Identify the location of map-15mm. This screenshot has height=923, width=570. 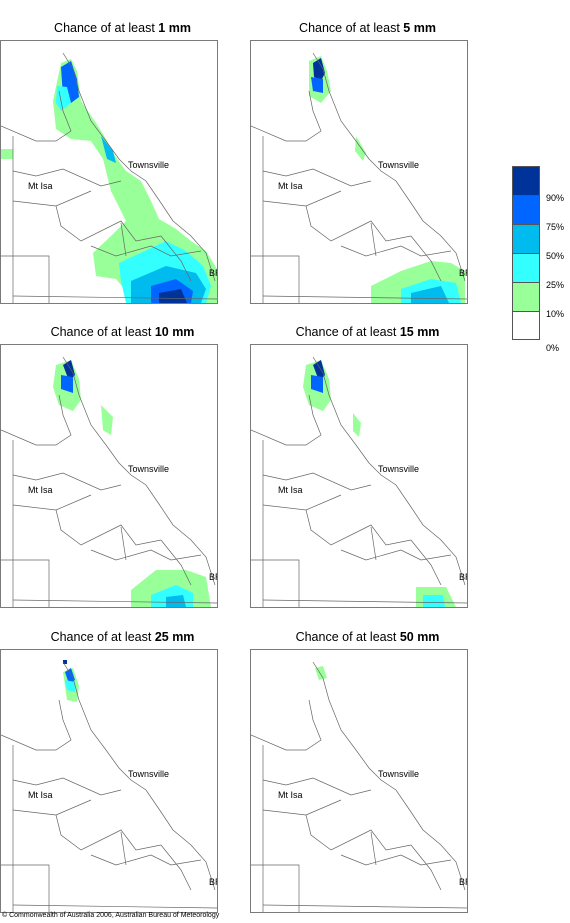
(359, 481).